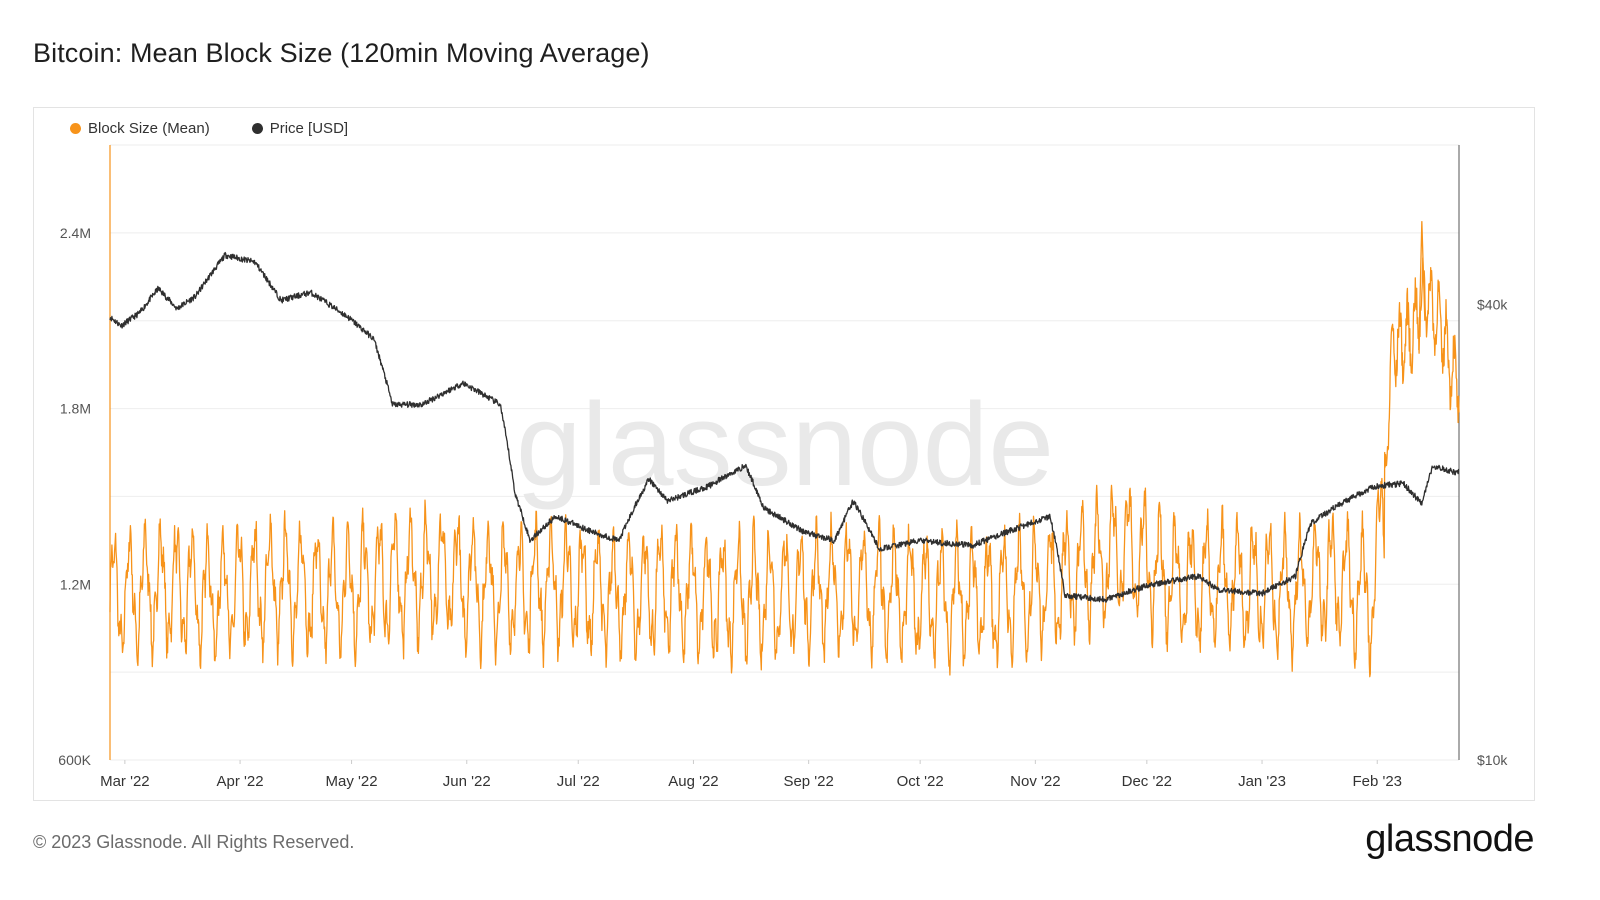  Describe the element at coordinates (920, 781) in the screenshot. I see `x-tick-label: Oct '22` at that location.